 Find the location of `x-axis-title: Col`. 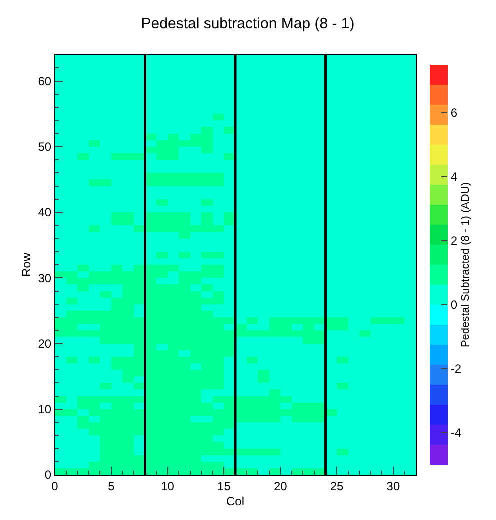

x-axis-title: Col is located at coordinates (235, 501).